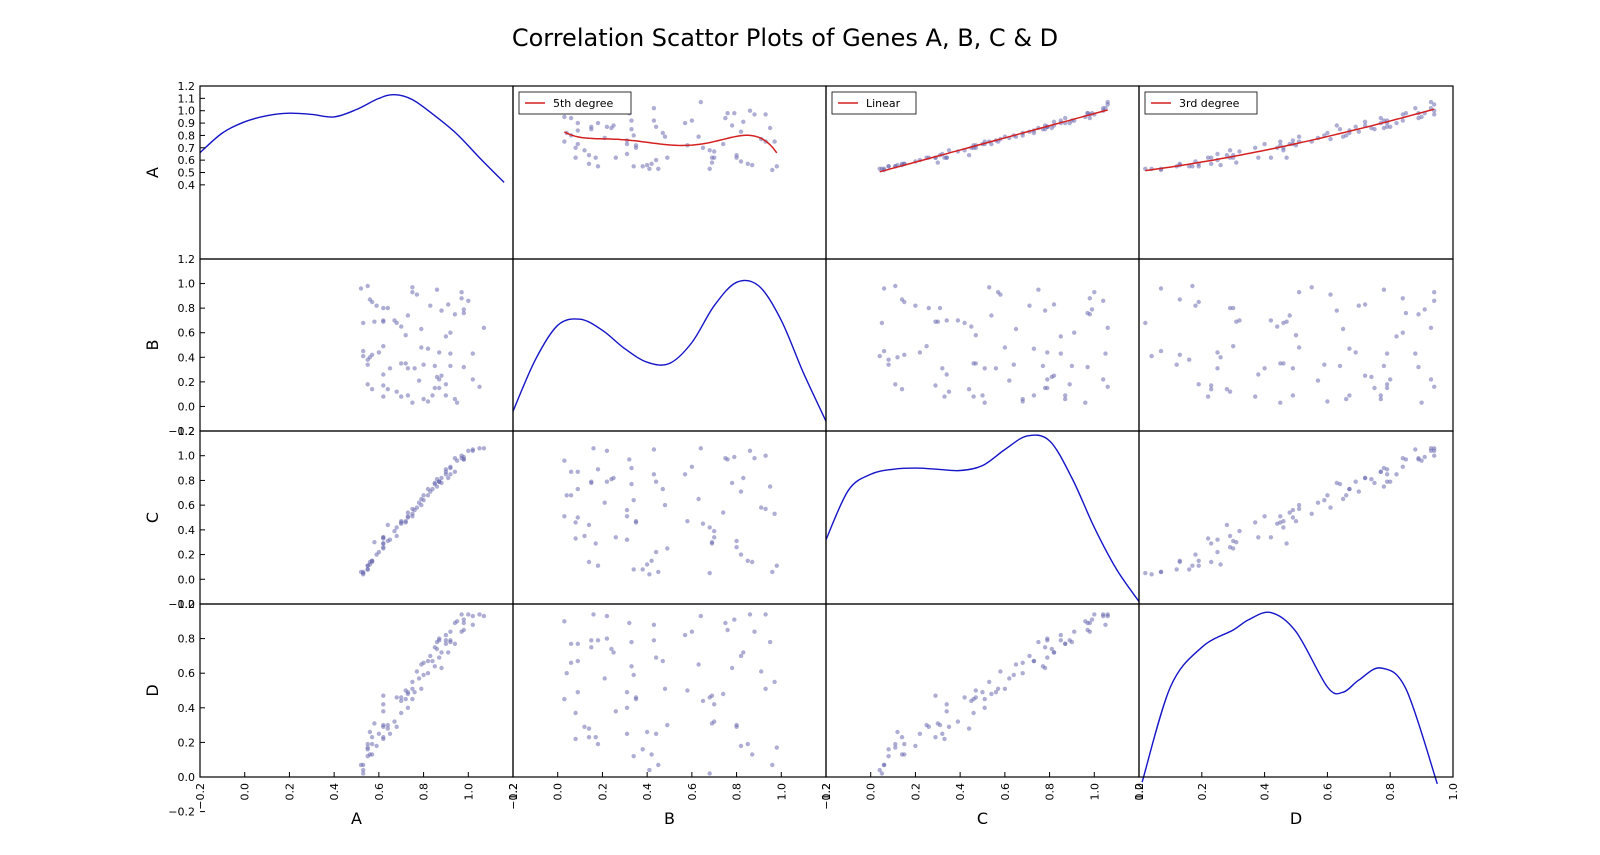  What do you see at coordinates (826, 792) in the screenshot?
I see `x-tick-label: 1.2` at bounding box center [826, 792].